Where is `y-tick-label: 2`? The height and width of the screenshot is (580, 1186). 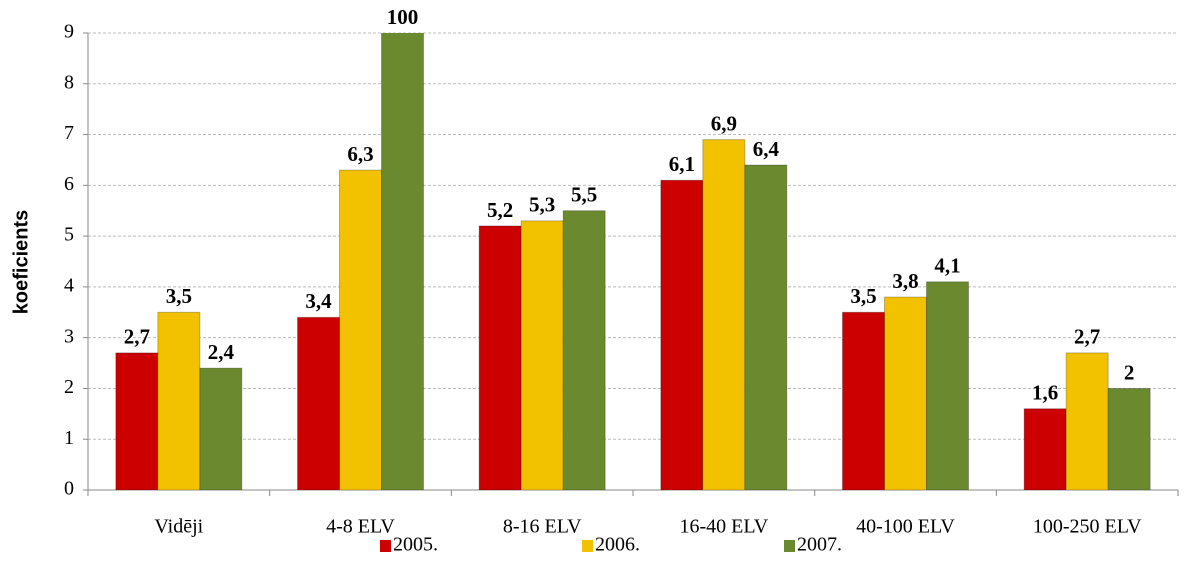 y-tick-label: 2 is located at coordinates (69, 387).